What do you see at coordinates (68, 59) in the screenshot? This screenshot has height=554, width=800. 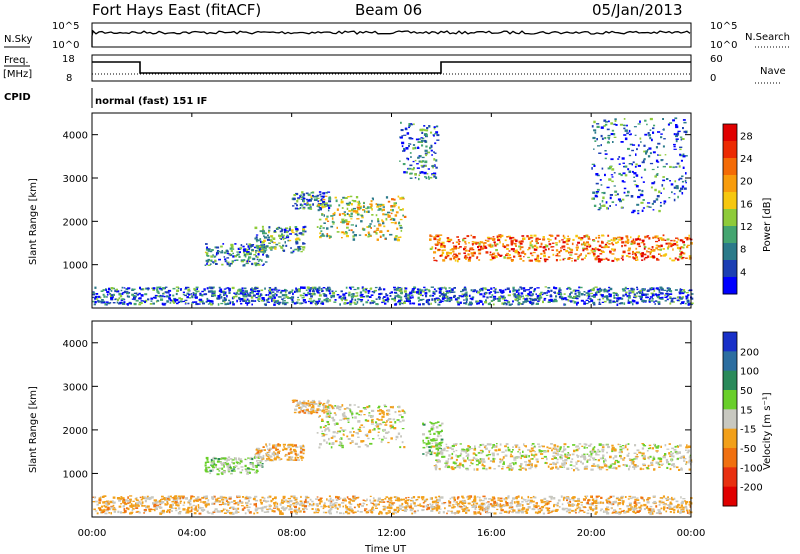 I see `freq-left-tick-top: 18` at bounding box center [68, 59].